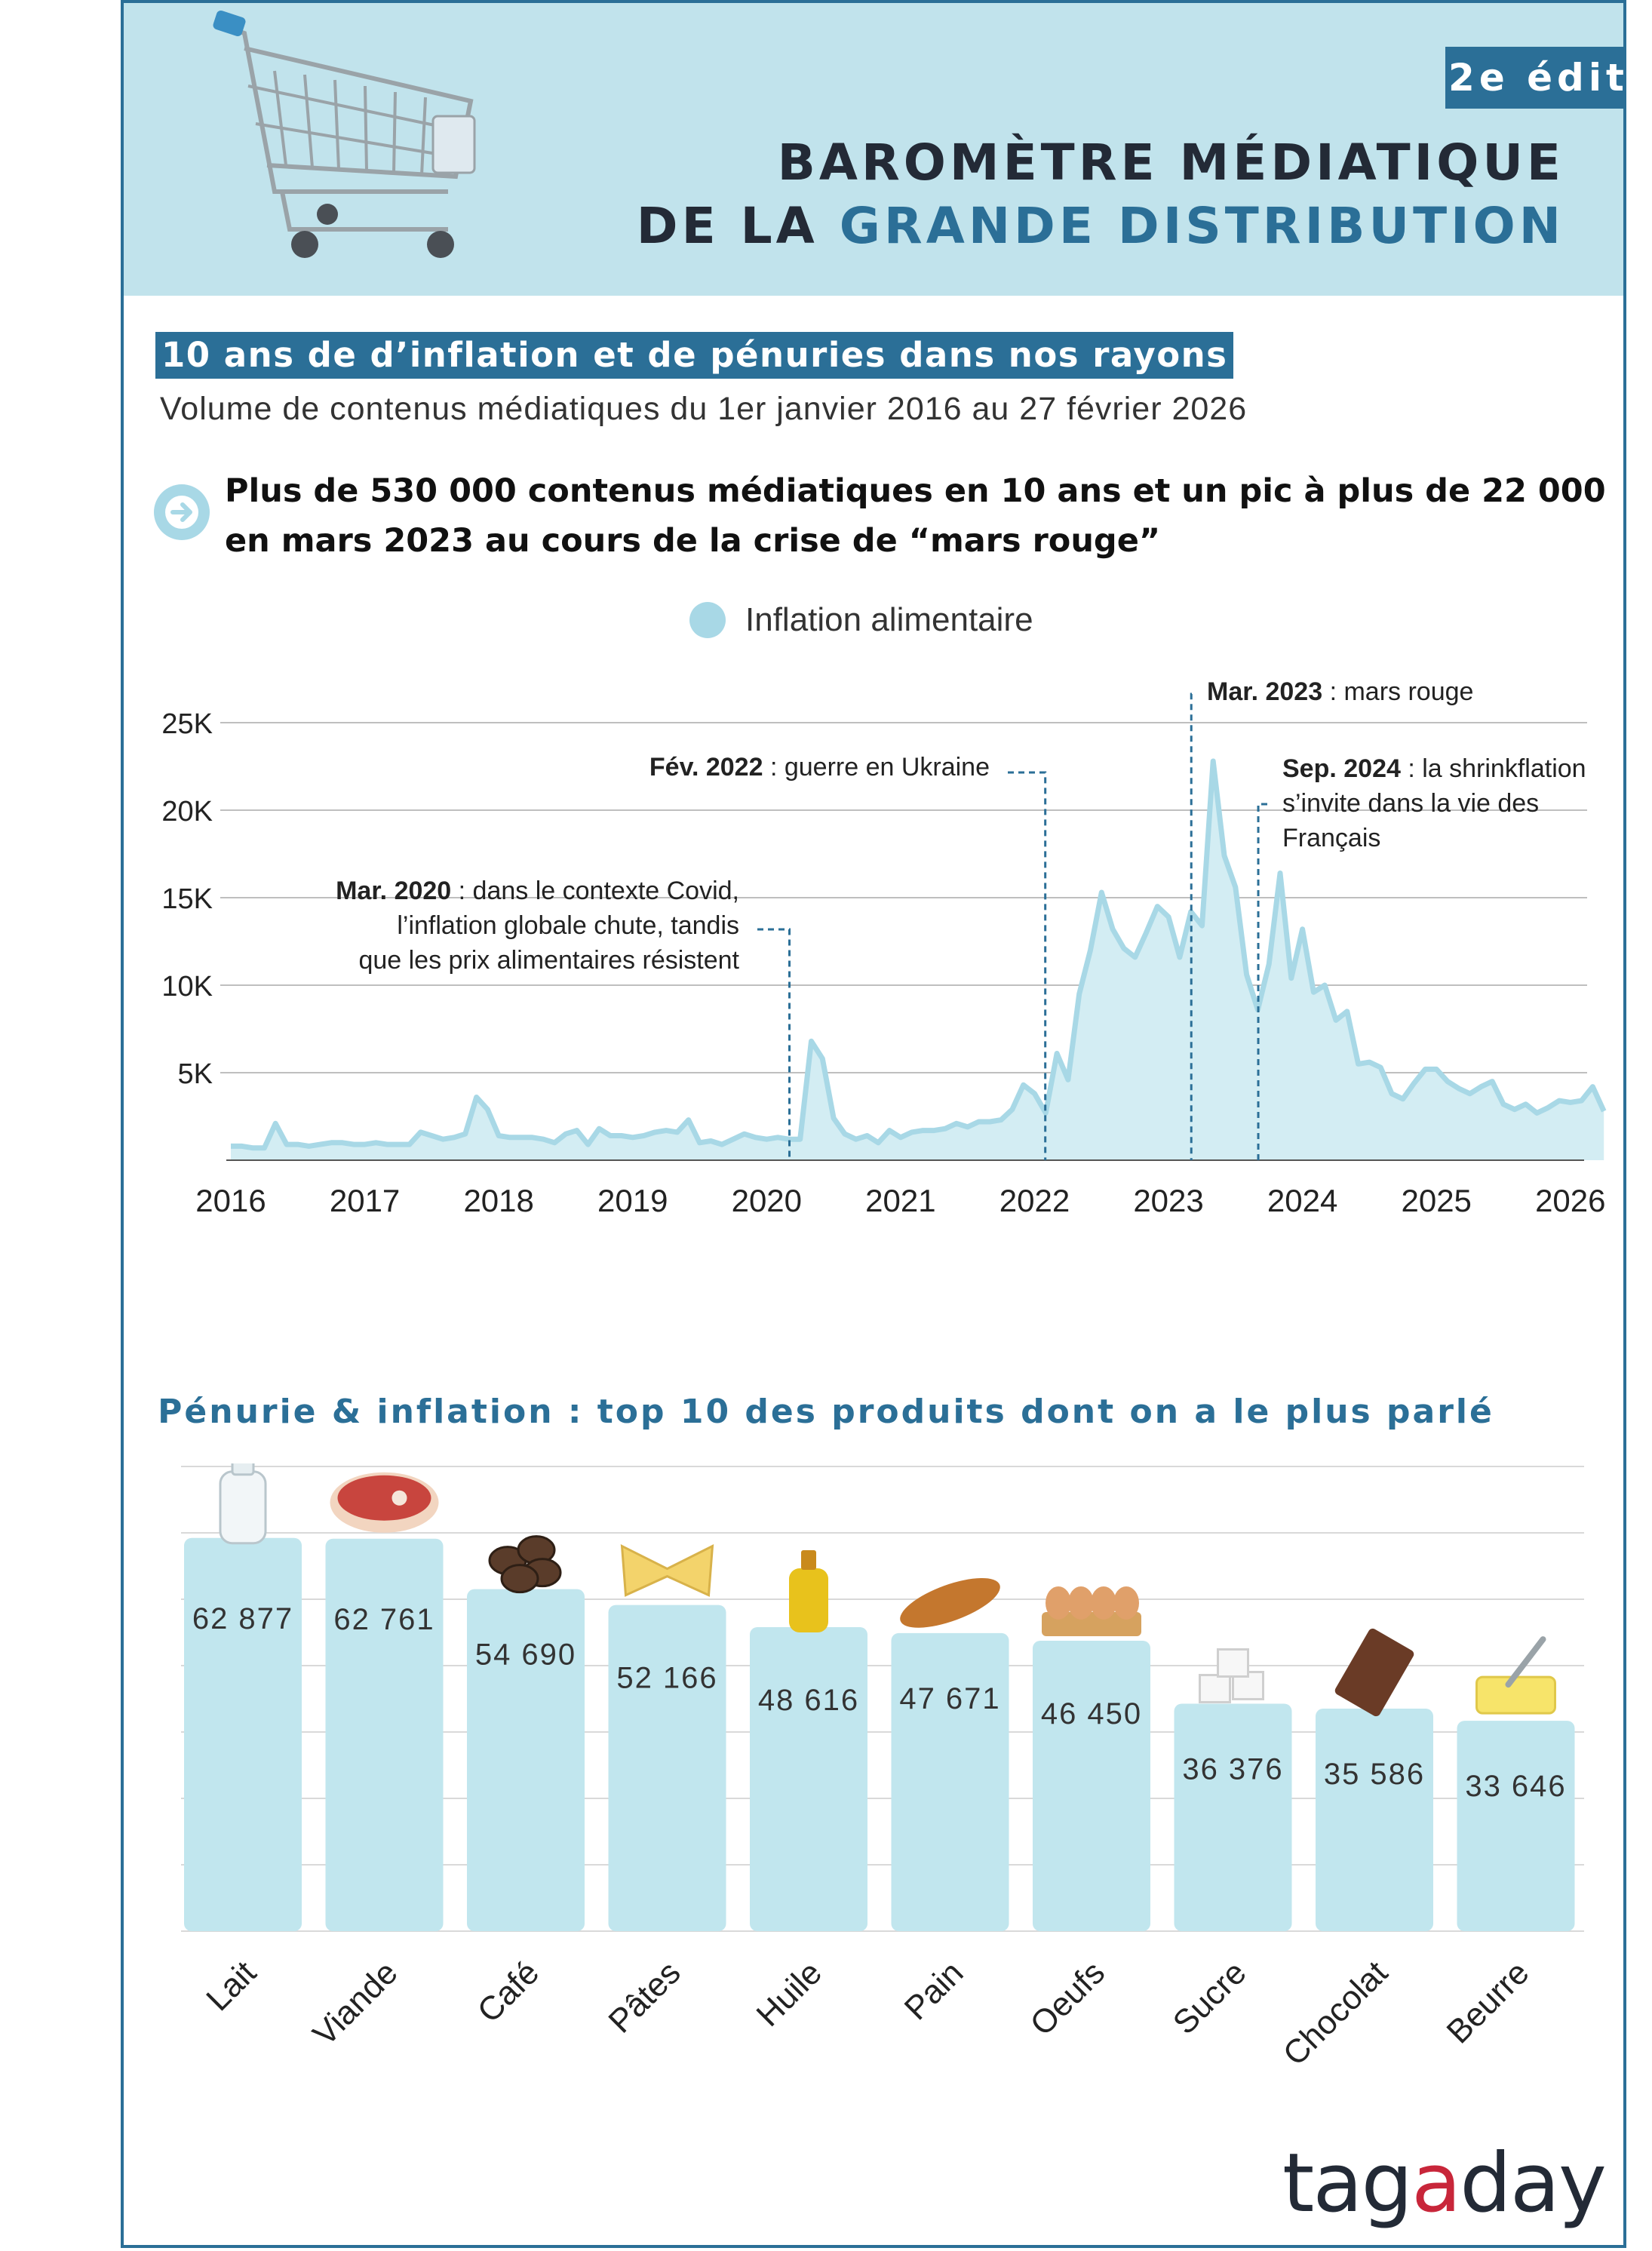 The height and width of the screenshot is (2251, 1652). Describe the element at coordinates (1488, 2002) in the screenshot. I see `bar-category-label: Beurre` at that location.